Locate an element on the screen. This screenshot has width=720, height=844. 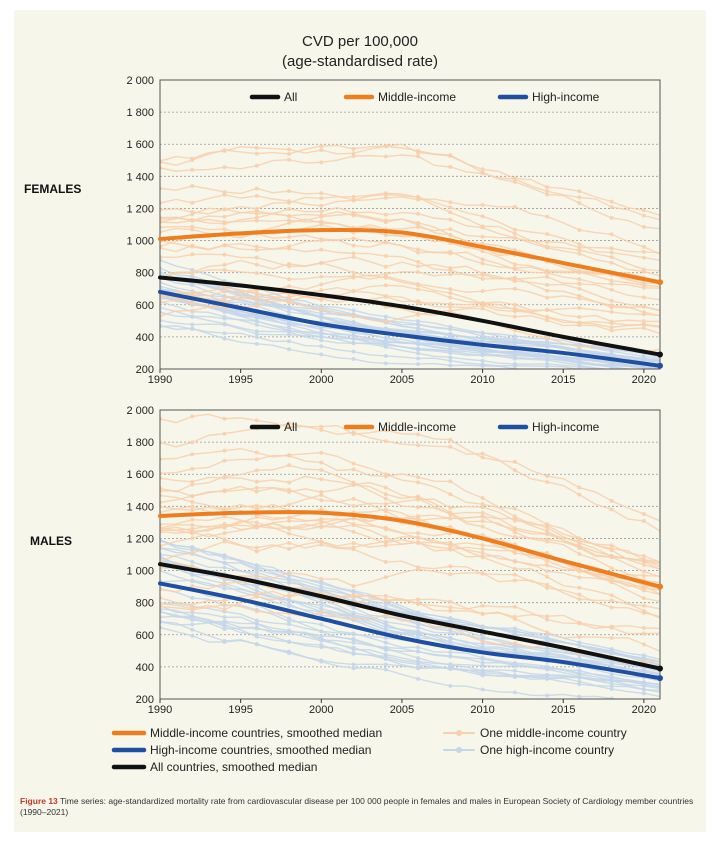
series-end-point-all is located at coordinates (660, 668).